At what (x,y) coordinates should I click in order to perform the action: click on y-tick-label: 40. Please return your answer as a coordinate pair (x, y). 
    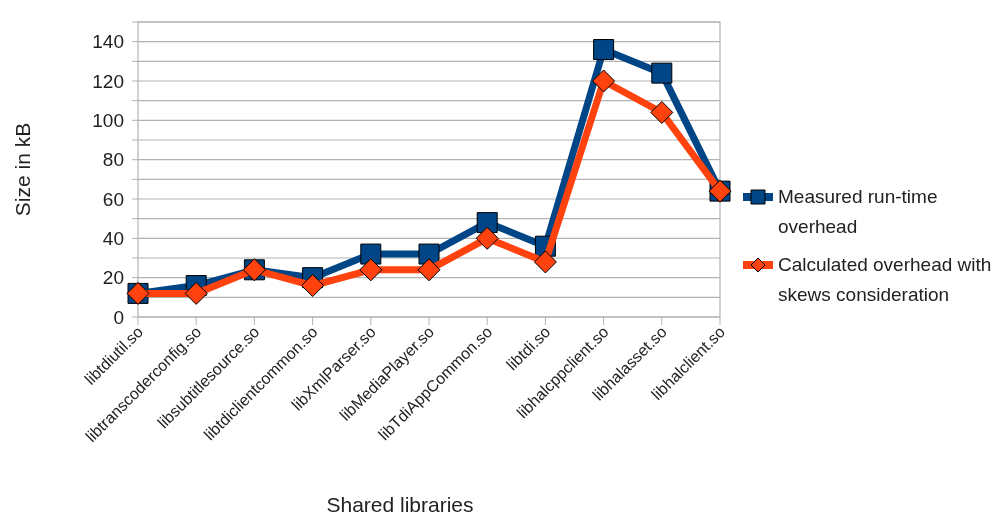
    Looking at the image, I should click on (113, 238).